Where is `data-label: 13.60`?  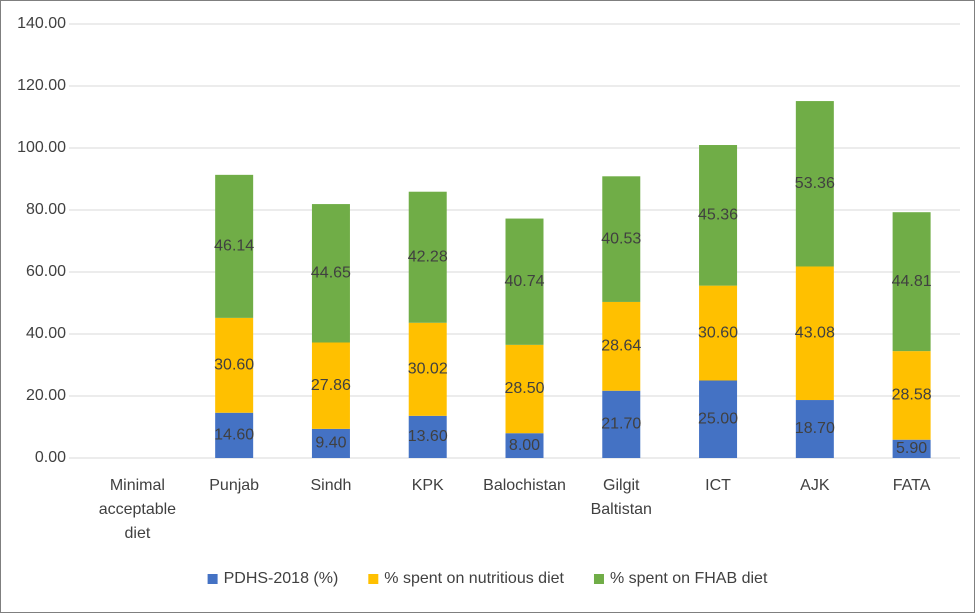 data-label: 13.60 is located at coordinates (428, 436).